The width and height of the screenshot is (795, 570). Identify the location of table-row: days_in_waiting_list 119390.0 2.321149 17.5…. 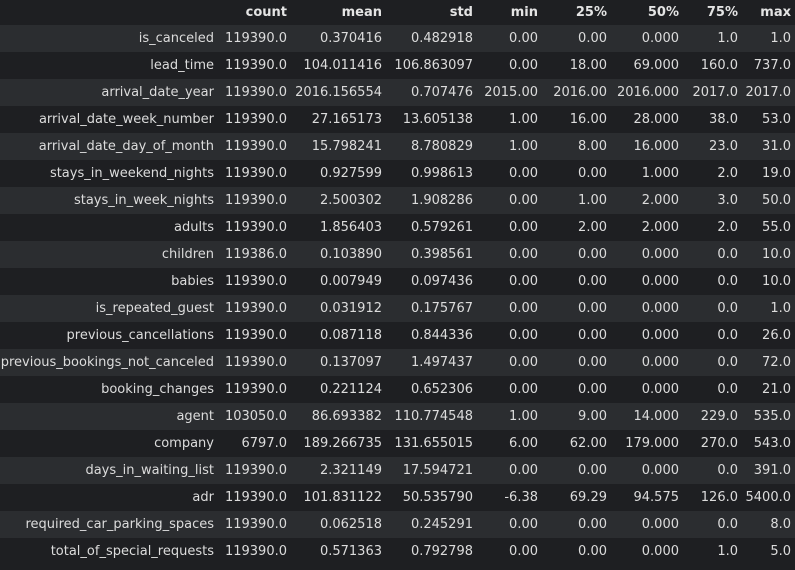
(397, 470).